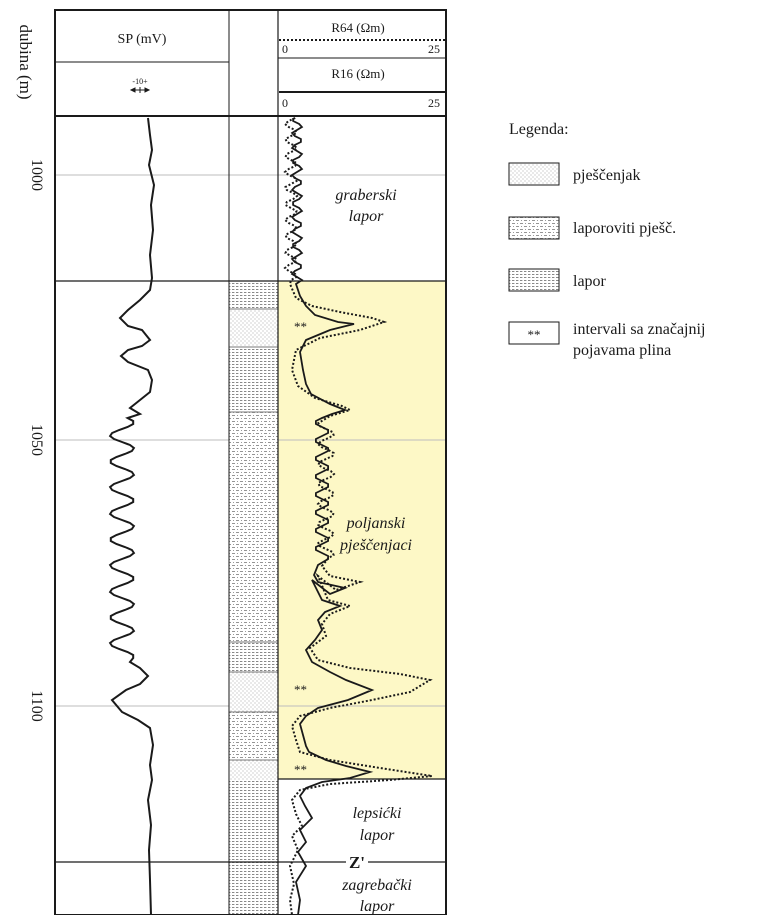 The image size is (776, 915). What do you see at coordinates (36, 440) in the screenshot?
I see `depth-tick-1050: 1050` at bounding box center [36, 440].